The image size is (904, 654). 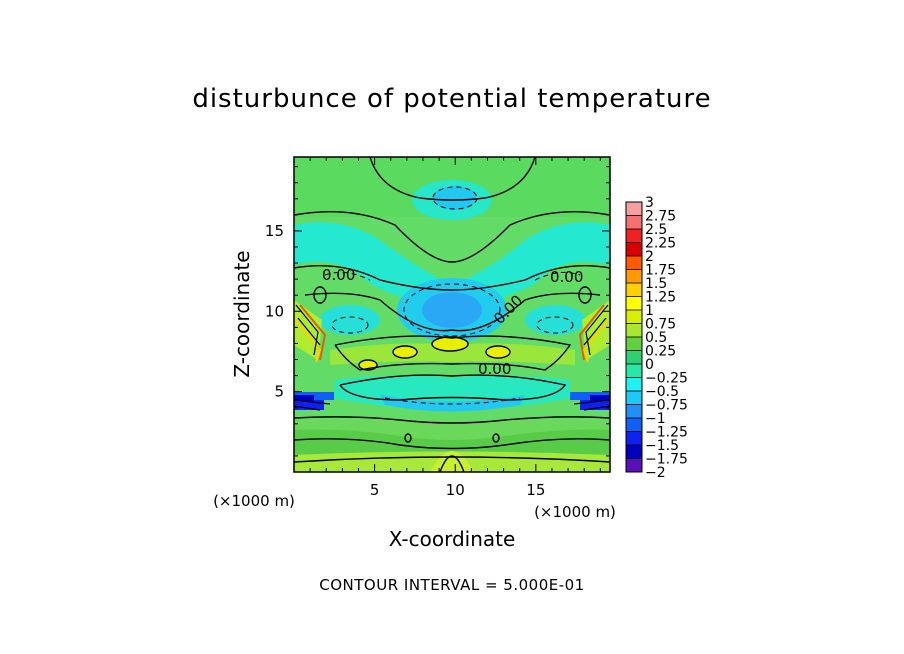 What do you see at coordinates (452, 539) in the screenshot?
I see `x-axis-title: X-coordinate` at bounding box center [452, 539].